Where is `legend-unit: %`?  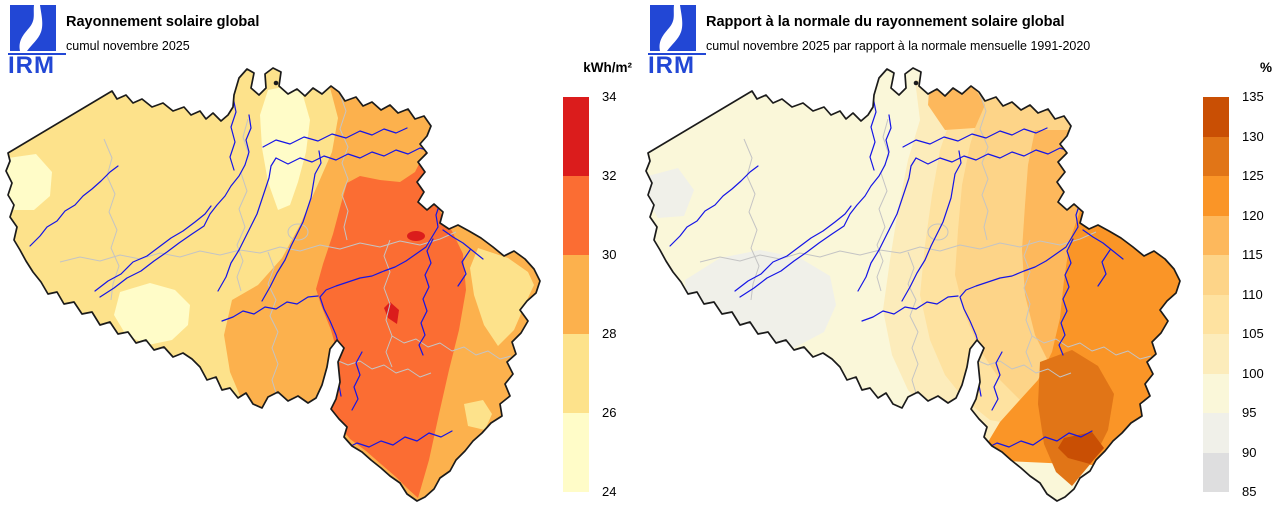 legend-unit: % is located at coordinates (1265, 67).